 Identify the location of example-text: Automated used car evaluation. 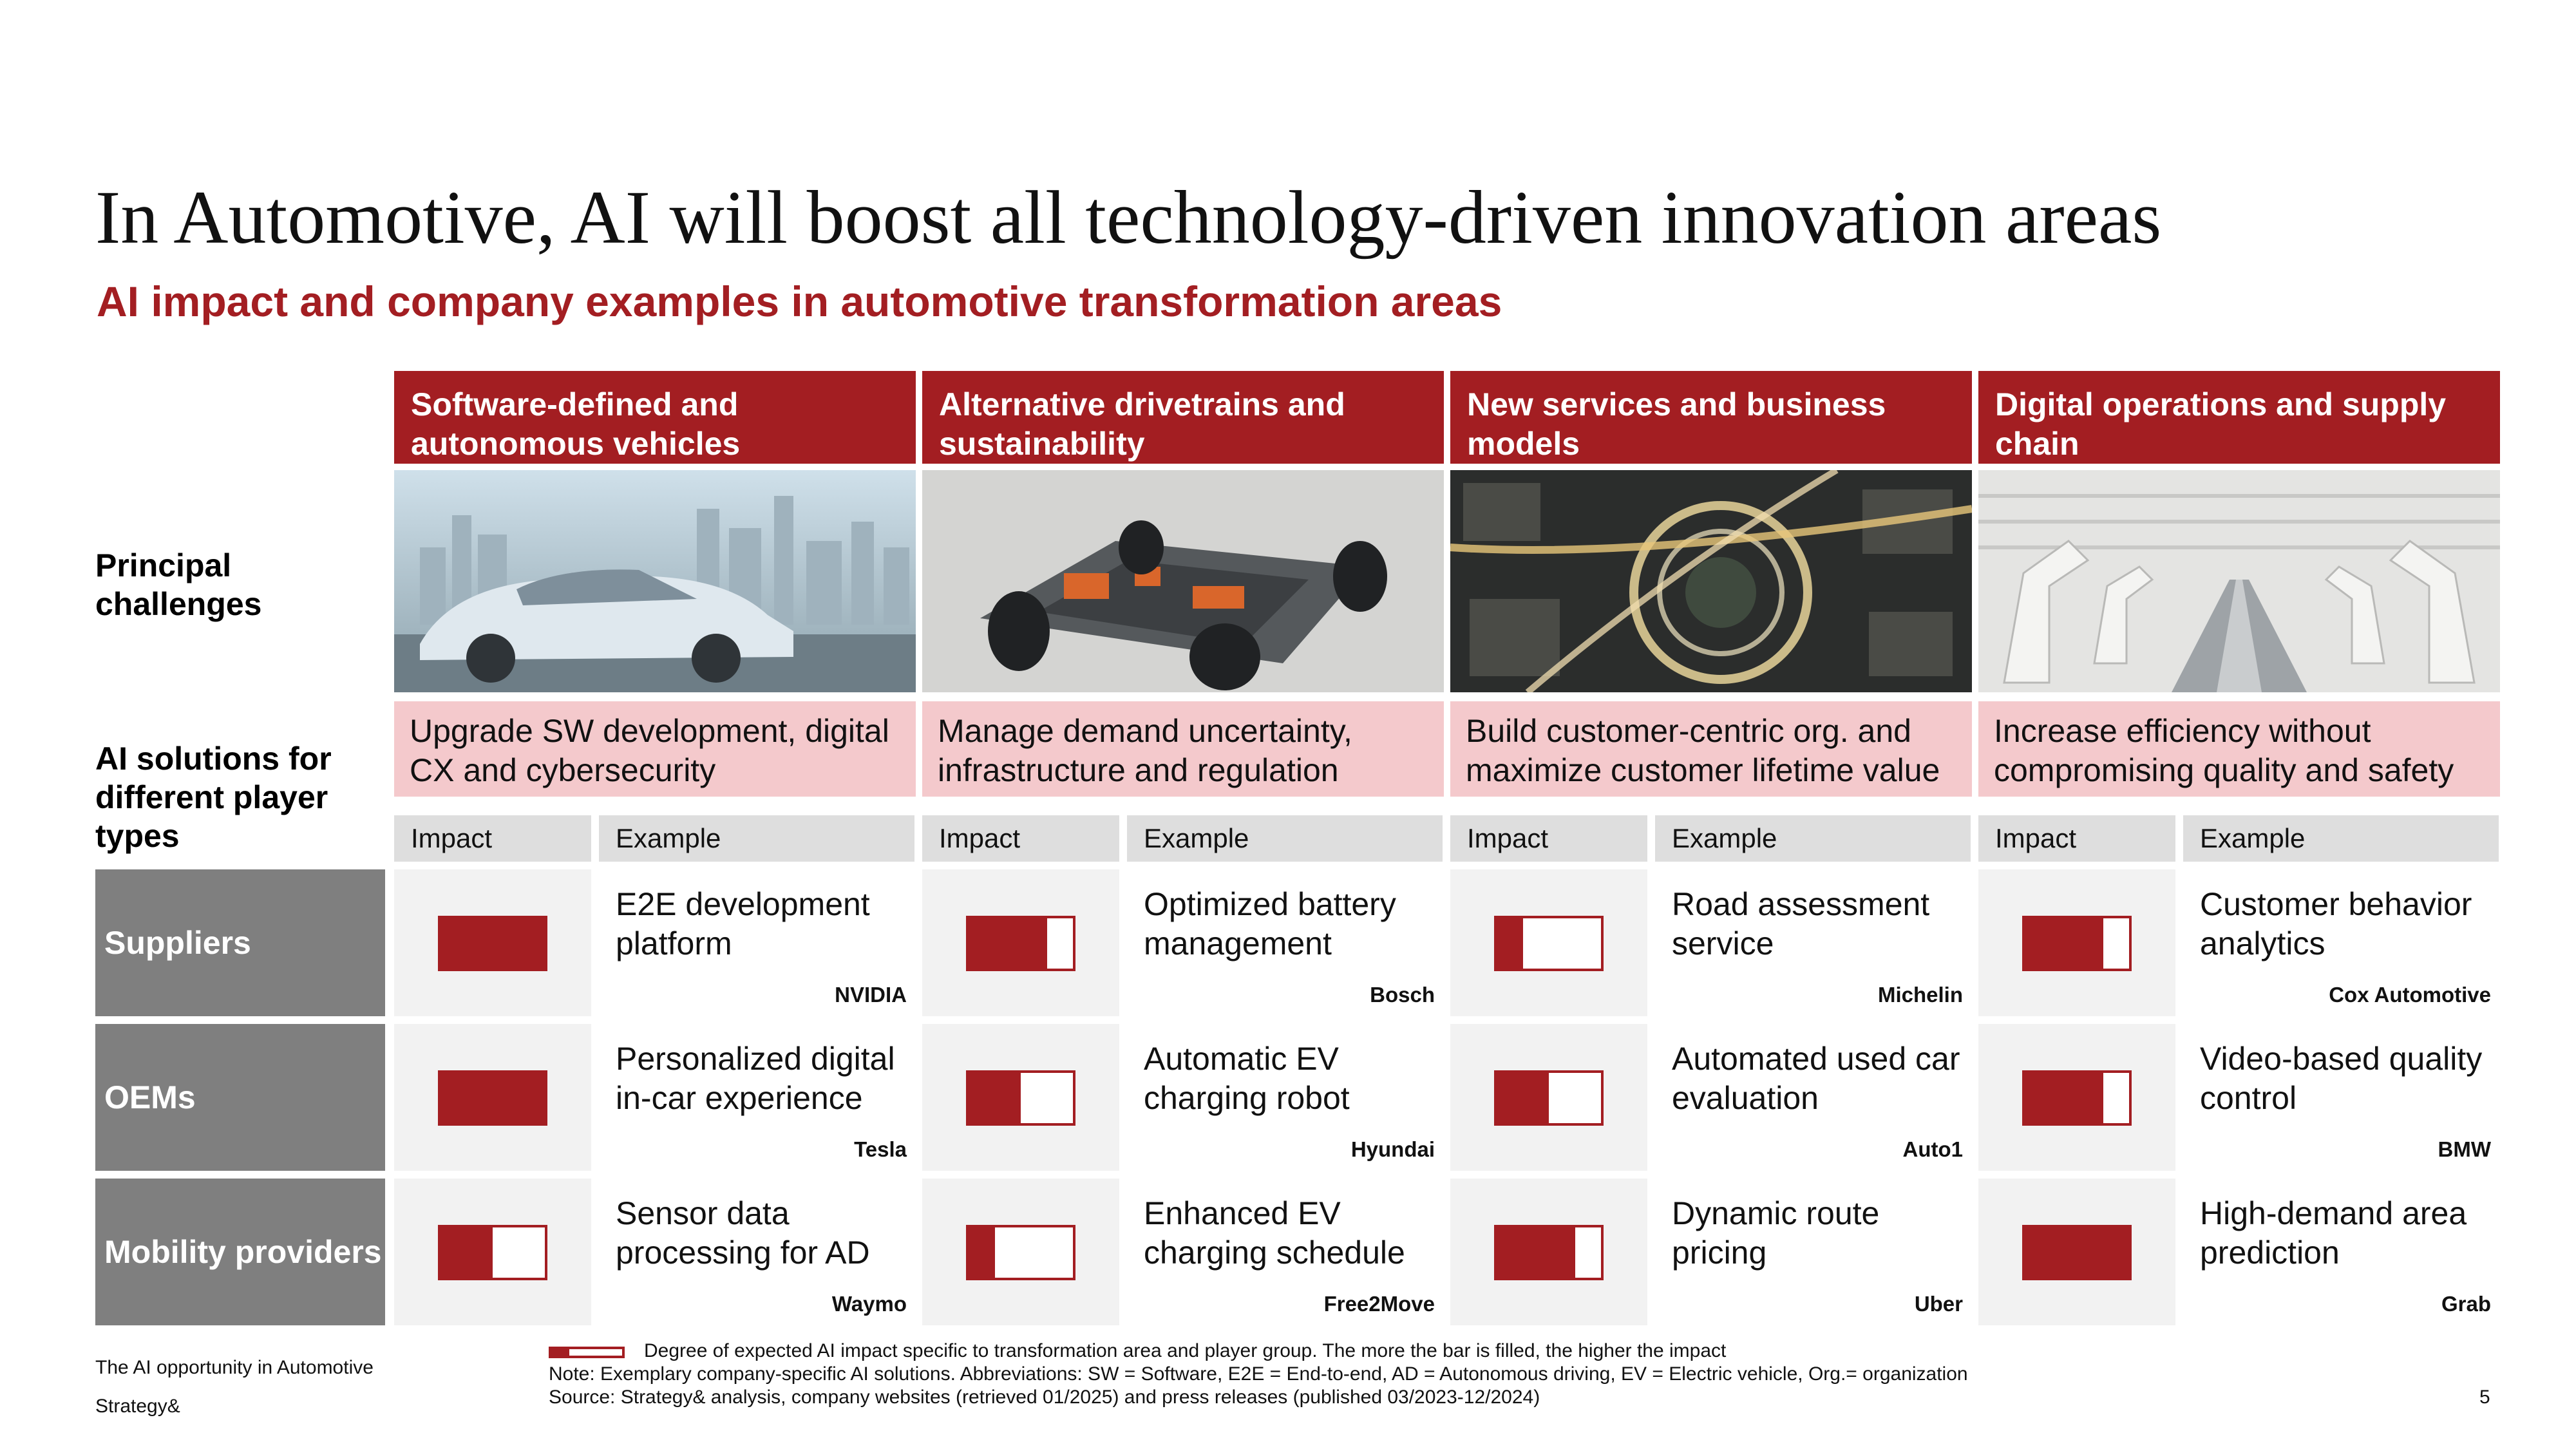
(1816, 1078).